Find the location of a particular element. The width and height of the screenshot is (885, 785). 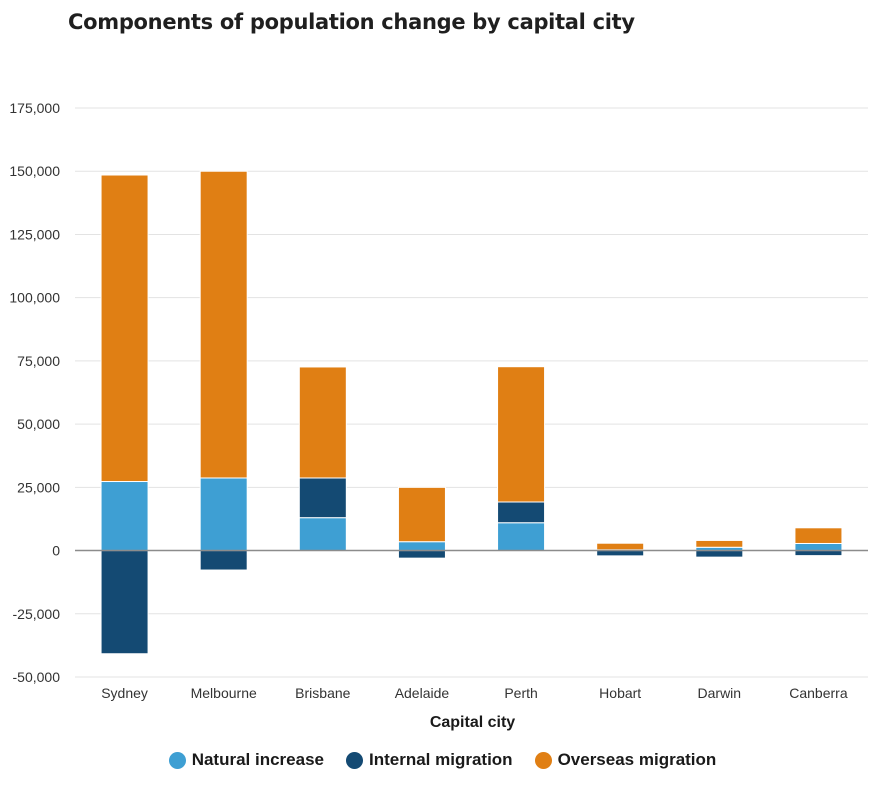

y-tick-label: -50,000 is located at coordinates (37, 677).